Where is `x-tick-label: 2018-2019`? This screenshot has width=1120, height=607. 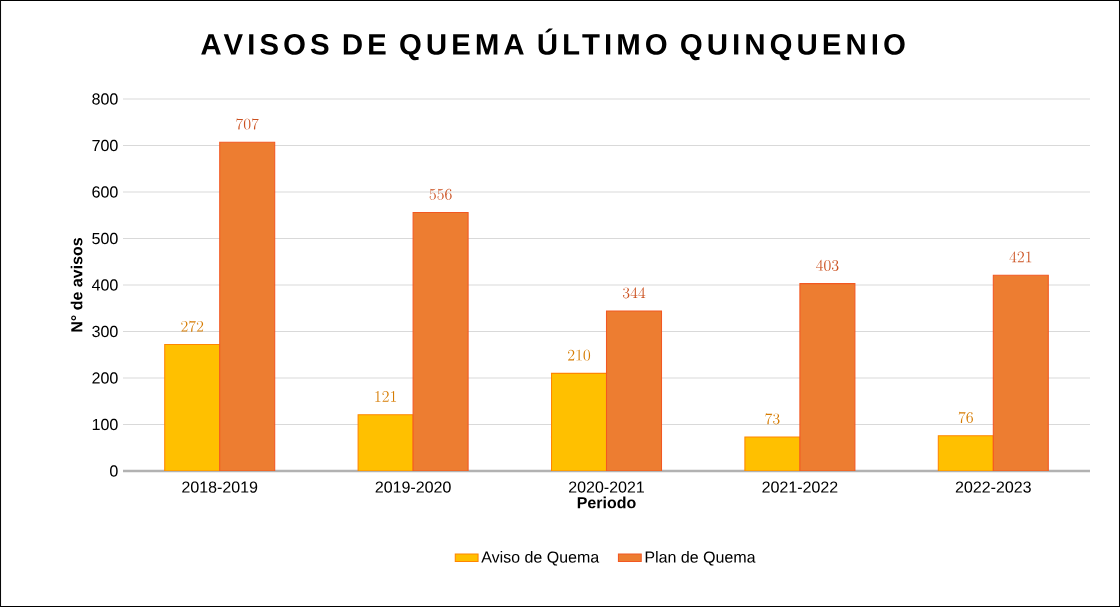 x-tick-label: 2018-2019 is located at coordinates (220, 487).